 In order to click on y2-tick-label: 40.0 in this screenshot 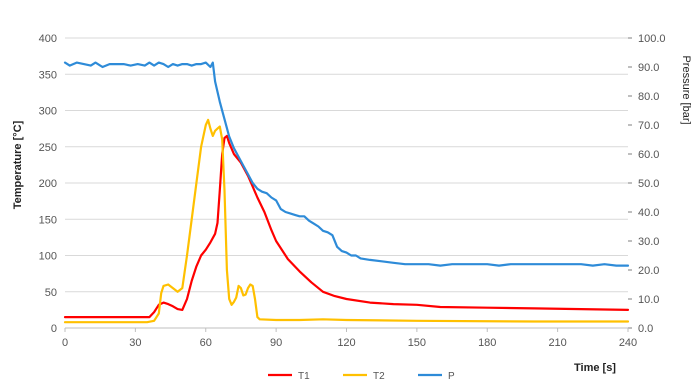, I will do `click(648, 213)`.